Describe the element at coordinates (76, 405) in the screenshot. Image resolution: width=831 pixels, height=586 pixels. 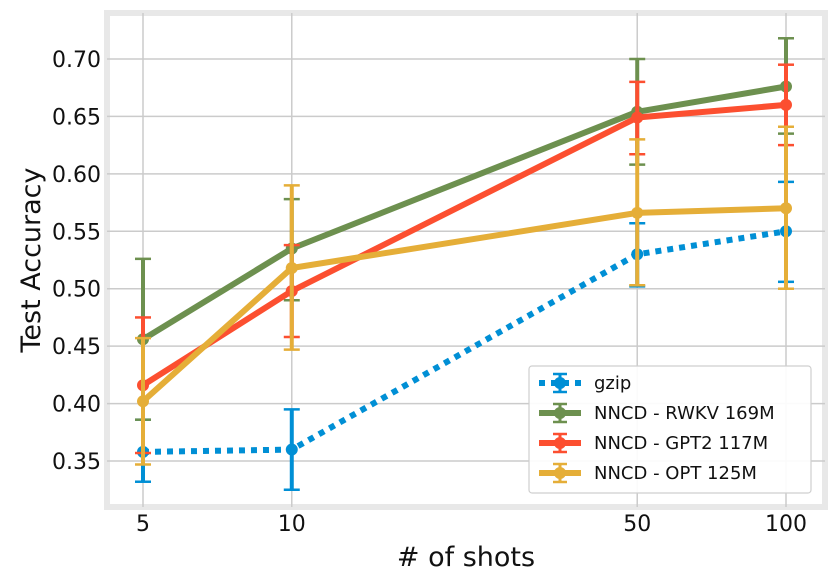
I see `y-tick-label: 0.40` at that location.